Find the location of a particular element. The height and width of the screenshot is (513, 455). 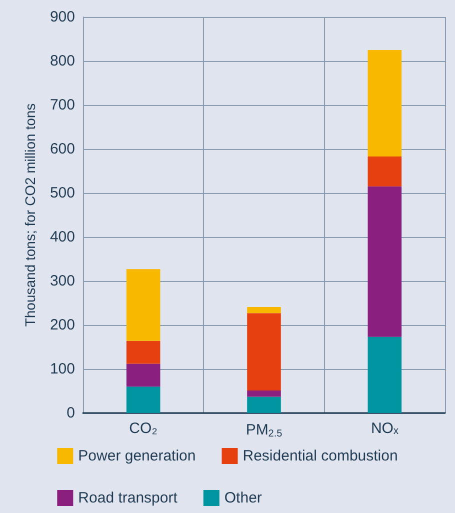

y-tick-label: 500 is located at coordinates (62, 193).